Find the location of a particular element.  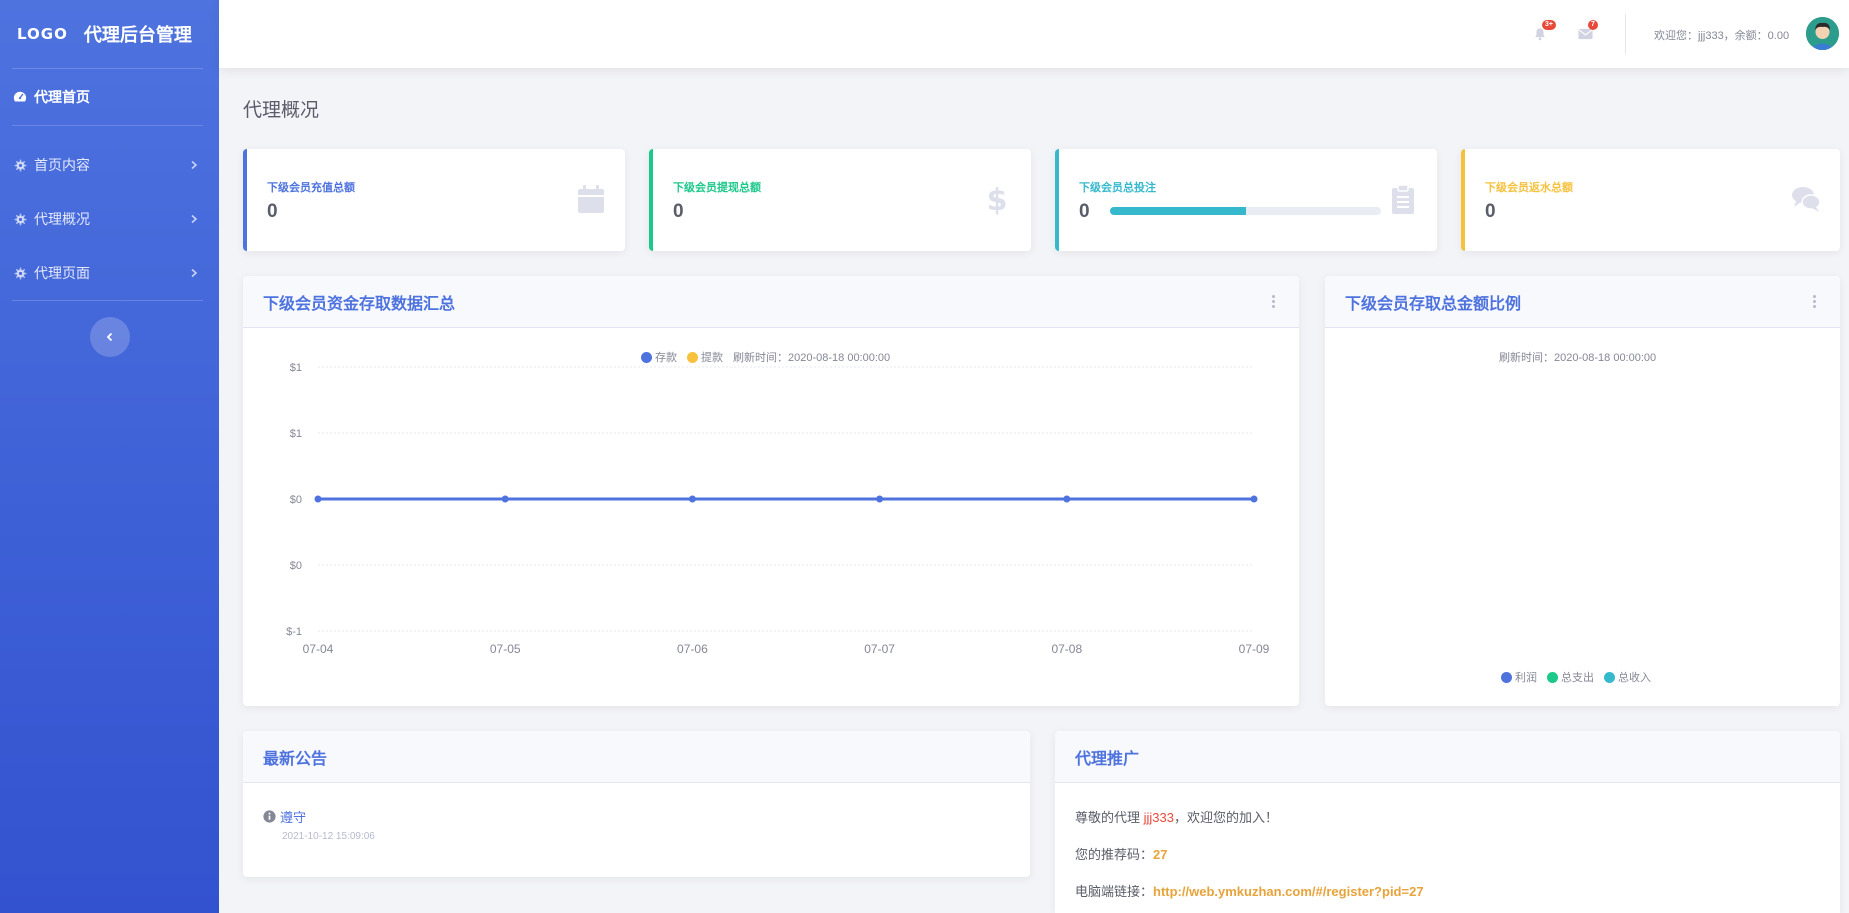

logo: LOGO is located at coordinates (42, 34).